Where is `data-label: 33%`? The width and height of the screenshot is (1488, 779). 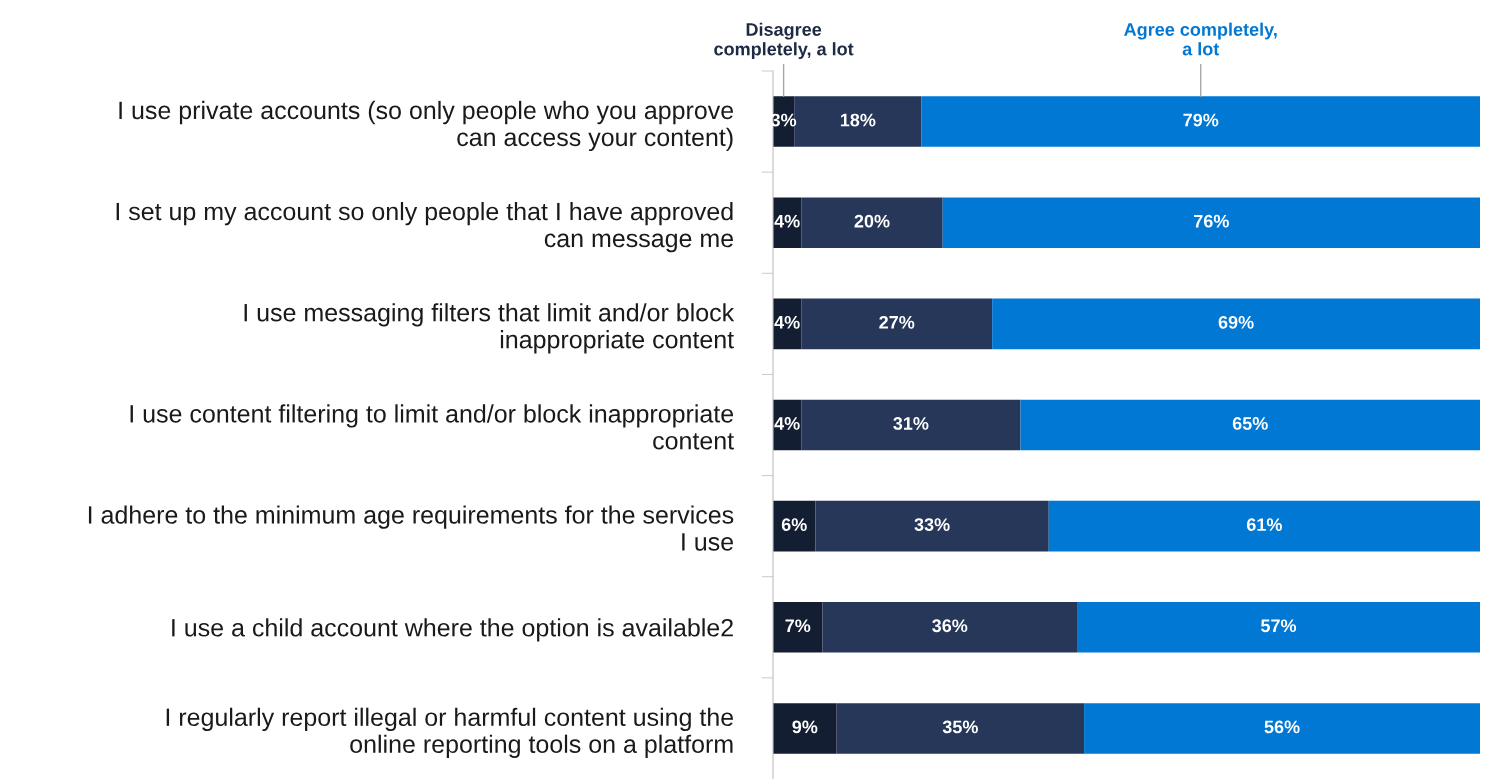 data-label: 33% is located at coordinates (932, 525).